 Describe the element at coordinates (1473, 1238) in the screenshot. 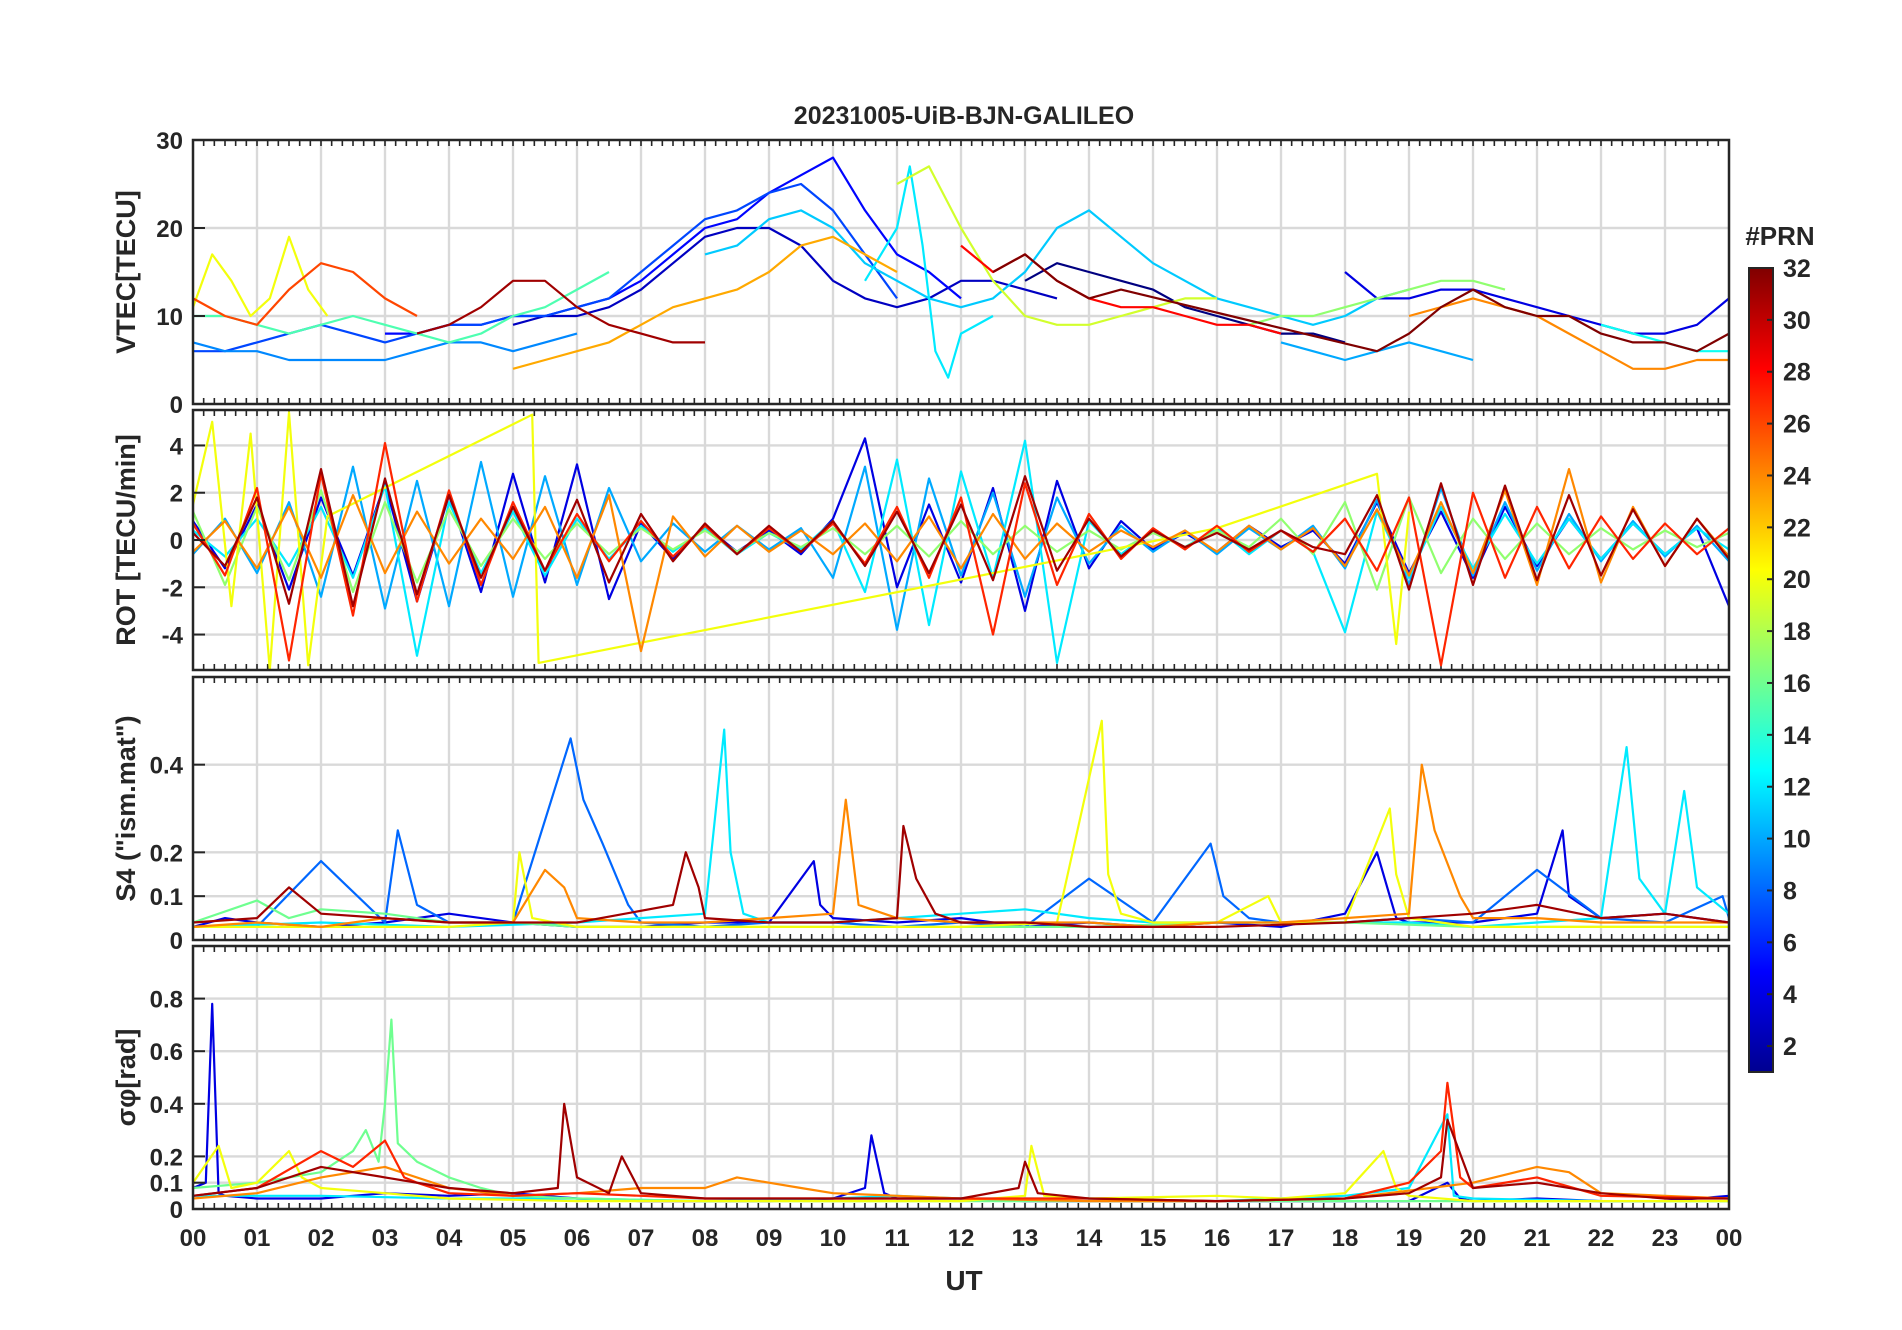

I see `x-tick-label: 20` at that location.